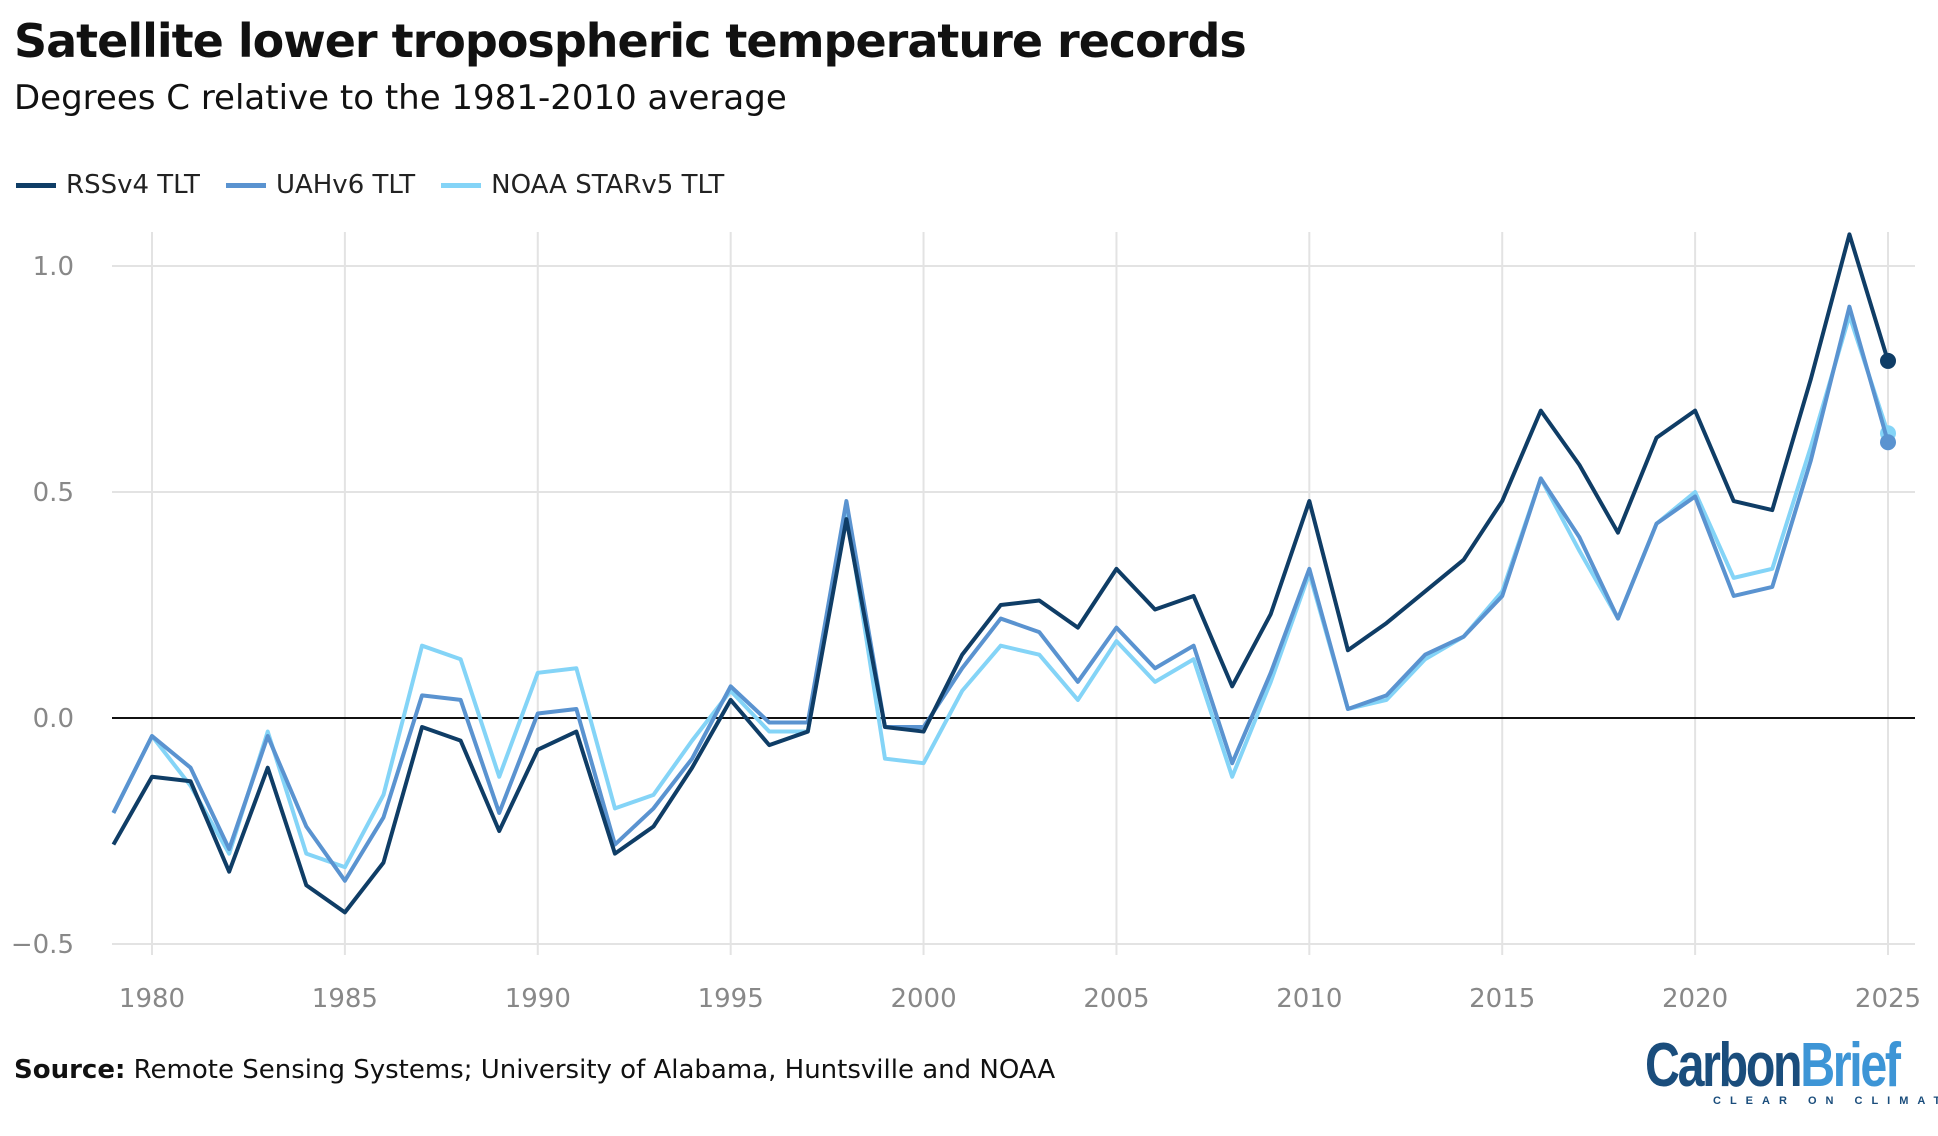  What do you see at coordinates (1502, 999) in the screenshot?
I see `x-tick-label: 2015` at bounding box center [1502, 999].